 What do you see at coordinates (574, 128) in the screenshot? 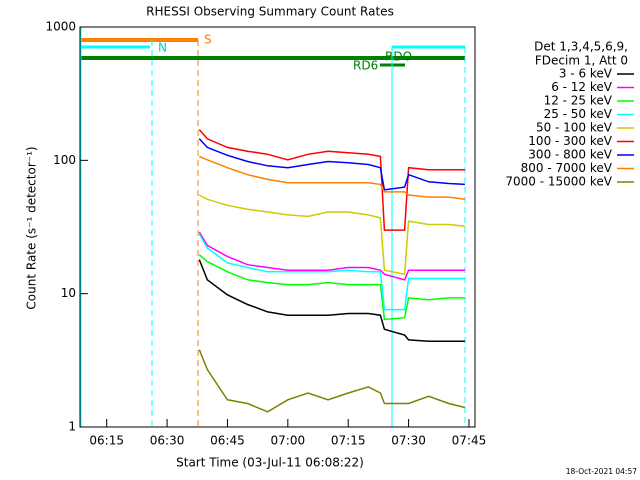
I see `legend-label: 50 - 100 keV` at bounding box center [574, 128].